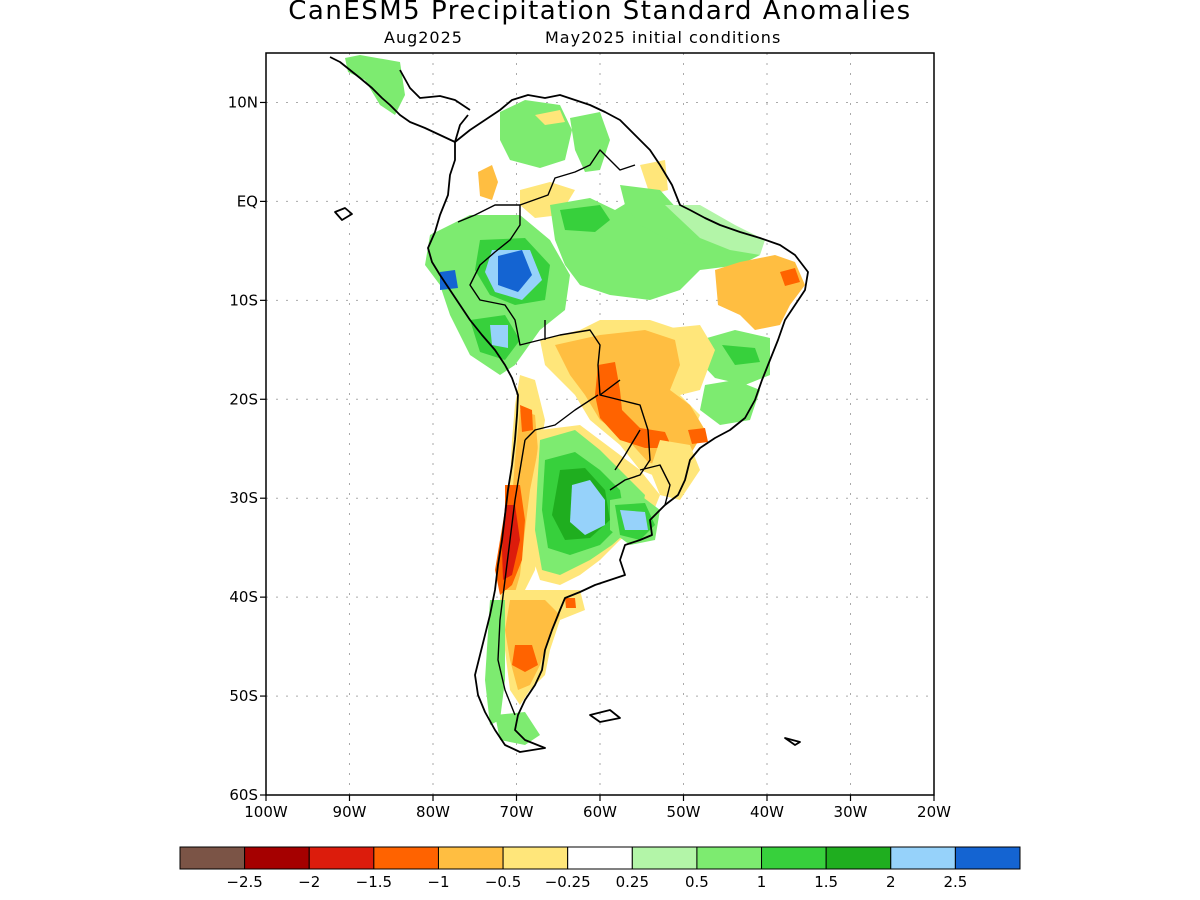 The image size is (1200, 900). What do you see at coordinates (243, 795) in the screenshot?
I see `lat-tick-label: 60S` at bounding box center [243, 795].